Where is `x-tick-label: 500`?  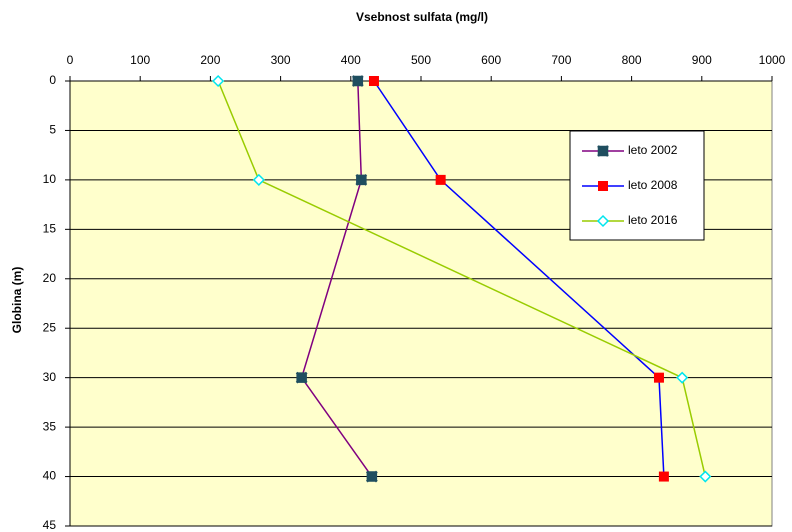 x-tick-label: 500 is located at coordinates (421, 60).